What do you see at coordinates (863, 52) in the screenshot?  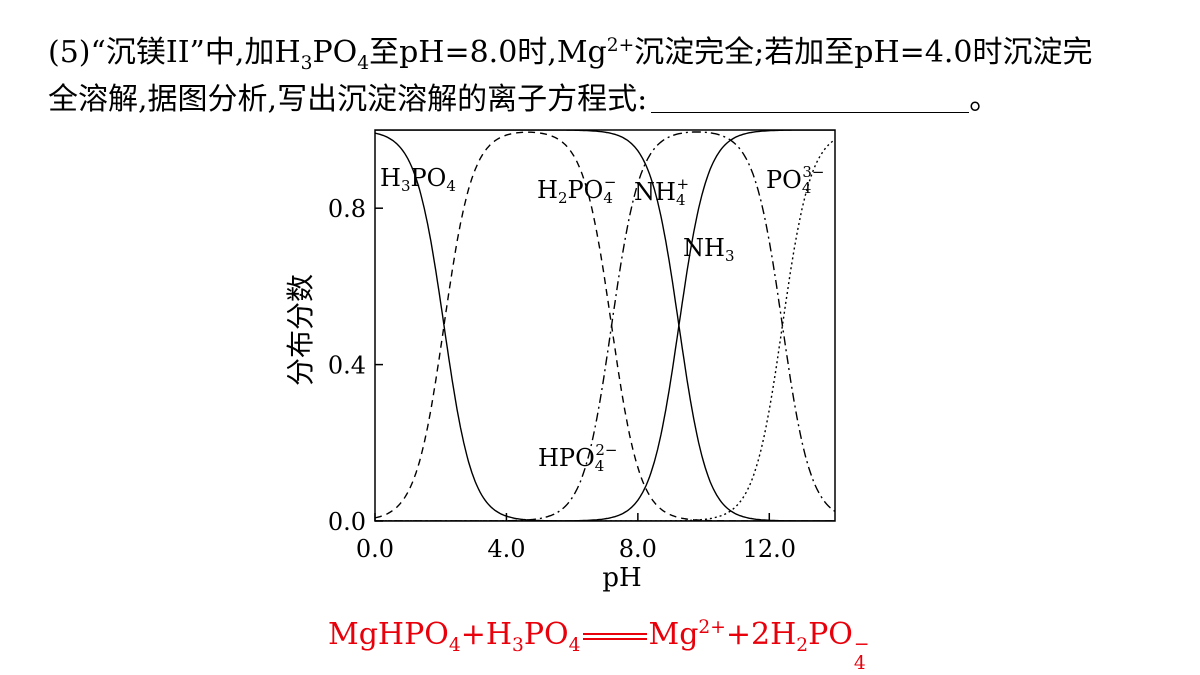 I see `question-text-c: 沉淀完全;若加至pH=4.0时沉淀完` at bounding box center [863, 52].